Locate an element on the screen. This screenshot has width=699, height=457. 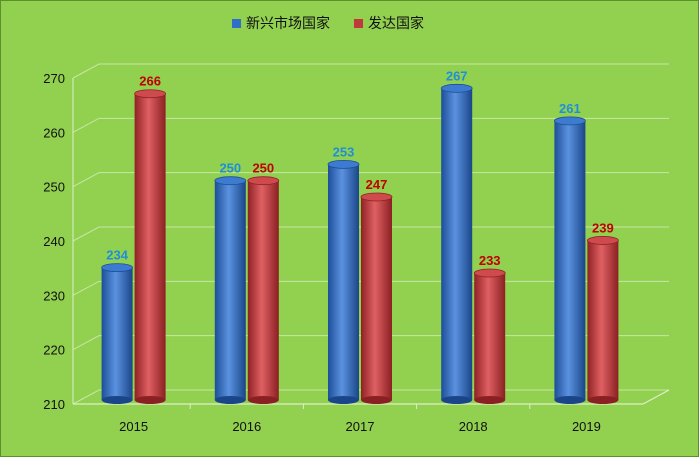
x-tick-label: 2015 is located at coordinates (133, 426).